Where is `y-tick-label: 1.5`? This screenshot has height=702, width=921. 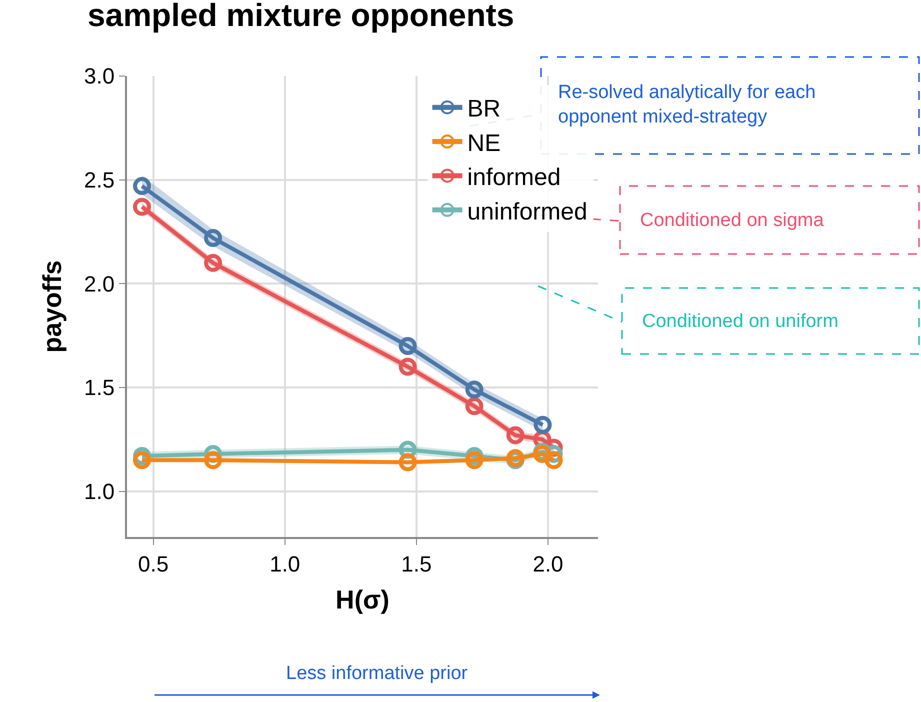 y-tick-label: 1.5 is located at coordinates (99, 387).